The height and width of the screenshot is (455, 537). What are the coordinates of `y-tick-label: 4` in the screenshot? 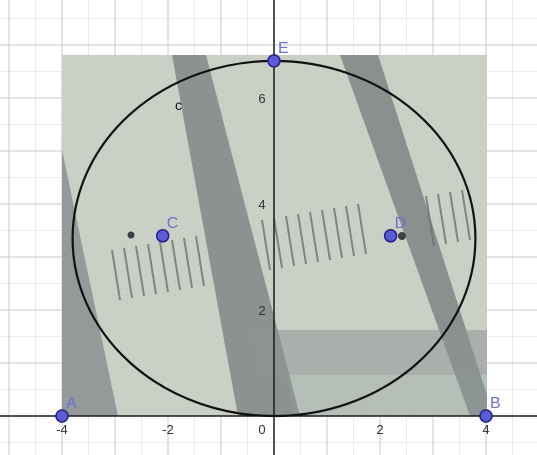 It's located at (261, 204).